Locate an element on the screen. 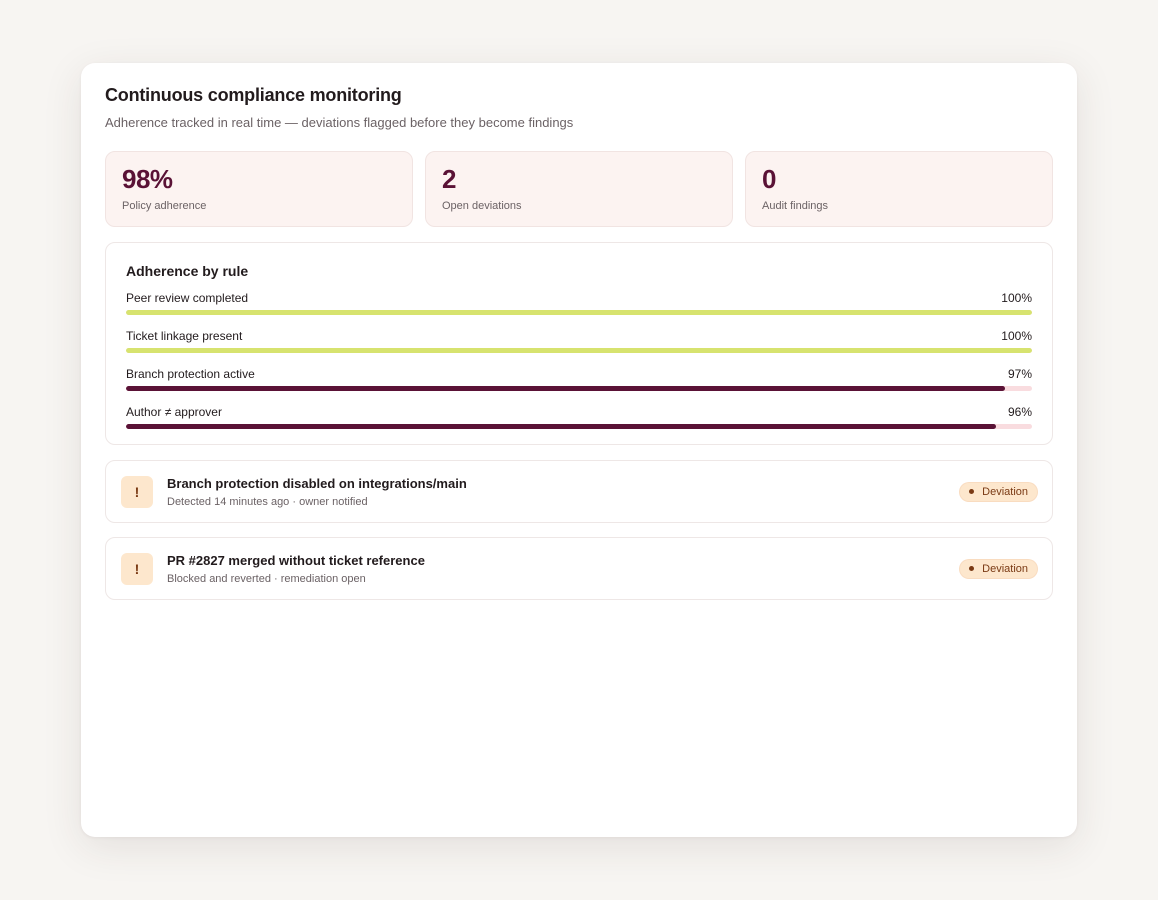 The image size is (1158, 900). stat-value: 2 is located at coordinates (449, 179).